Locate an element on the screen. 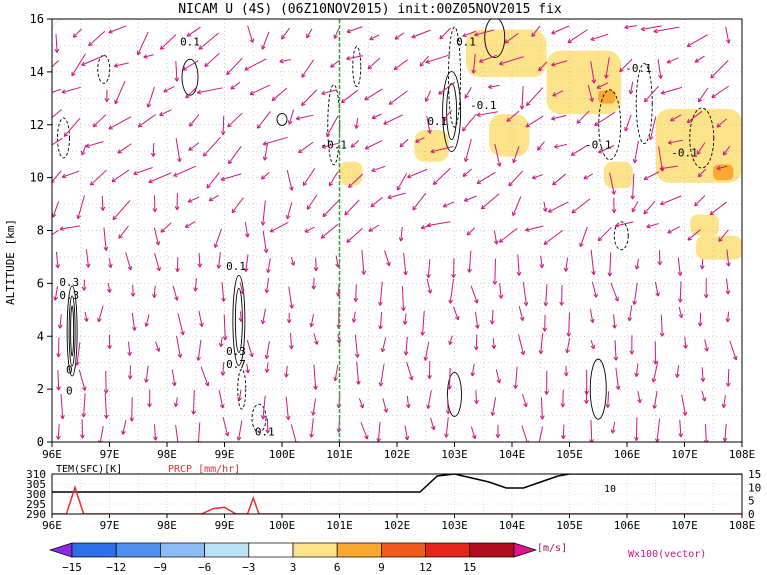 This screenshot has width=767, height=575. x-tick-label: 105E is located at coordinates (569, 454).